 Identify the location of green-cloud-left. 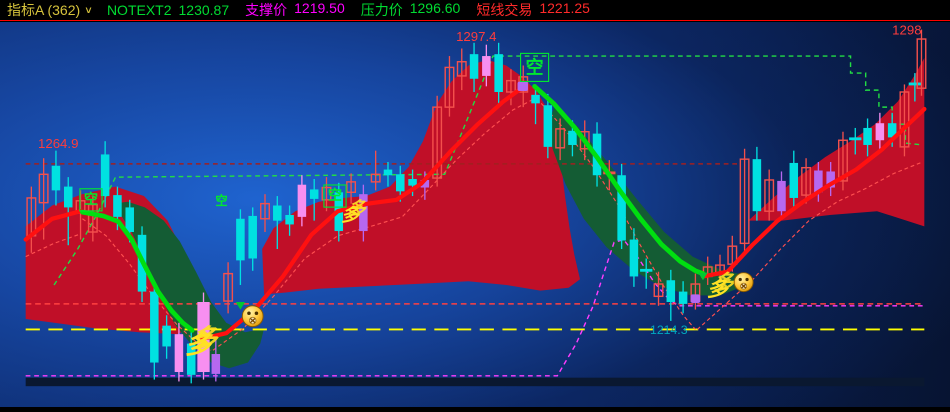
(189, 285).